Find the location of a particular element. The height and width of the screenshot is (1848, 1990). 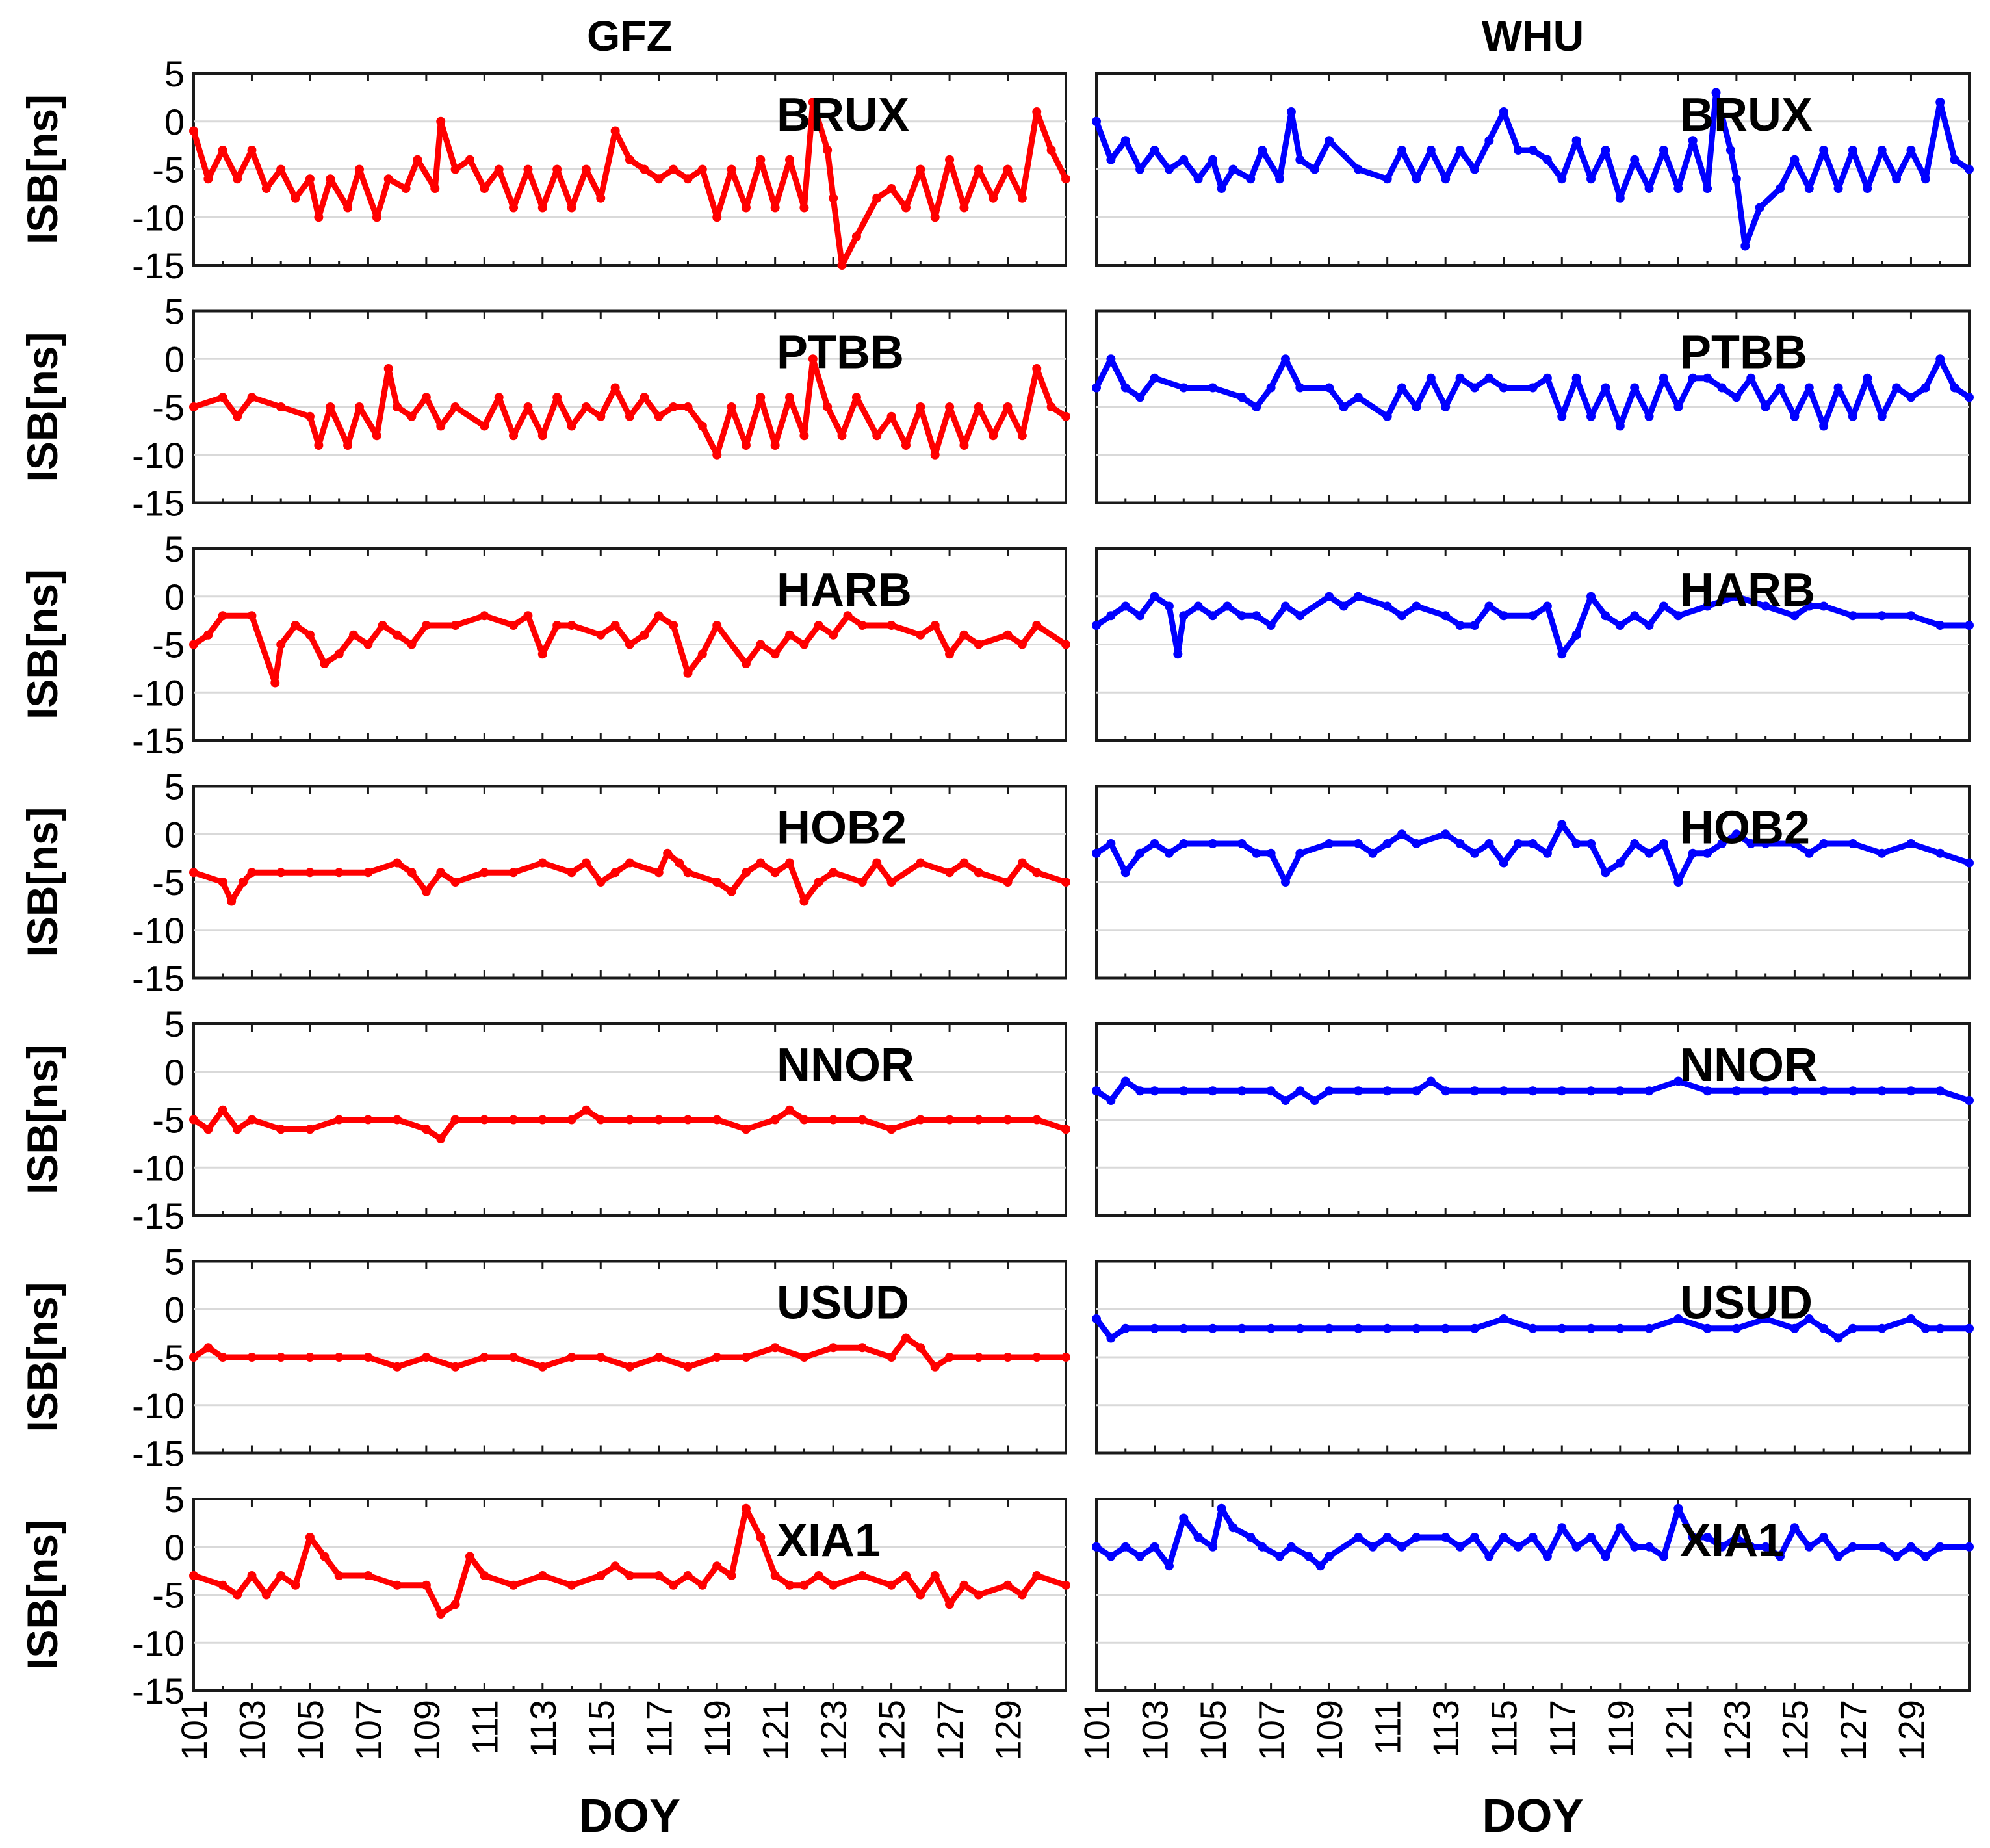

series-segment-gfz-hob2 is located at coordinates (797, 882).